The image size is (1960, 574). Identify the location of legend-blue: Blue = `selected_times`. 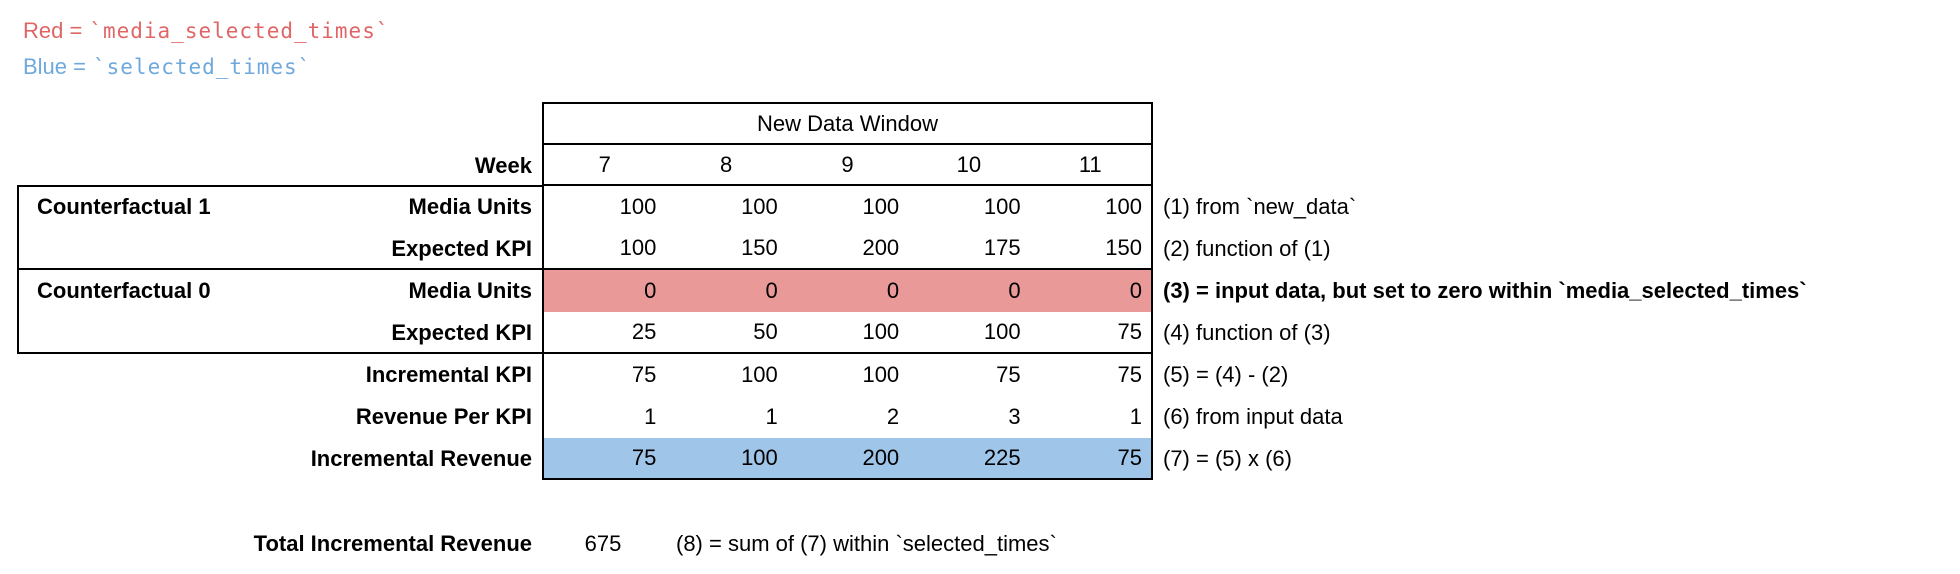
(167, 67).